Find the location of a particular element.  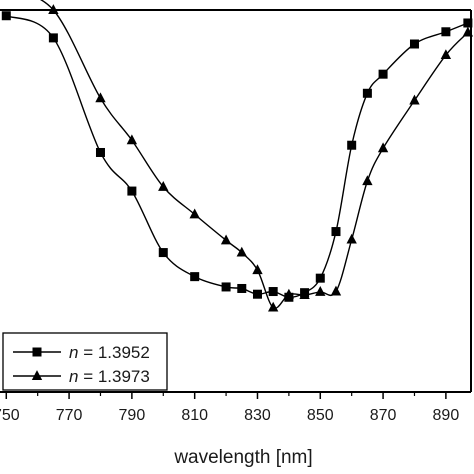

x-tick-label: 850 is located at coordinates (320, 415).